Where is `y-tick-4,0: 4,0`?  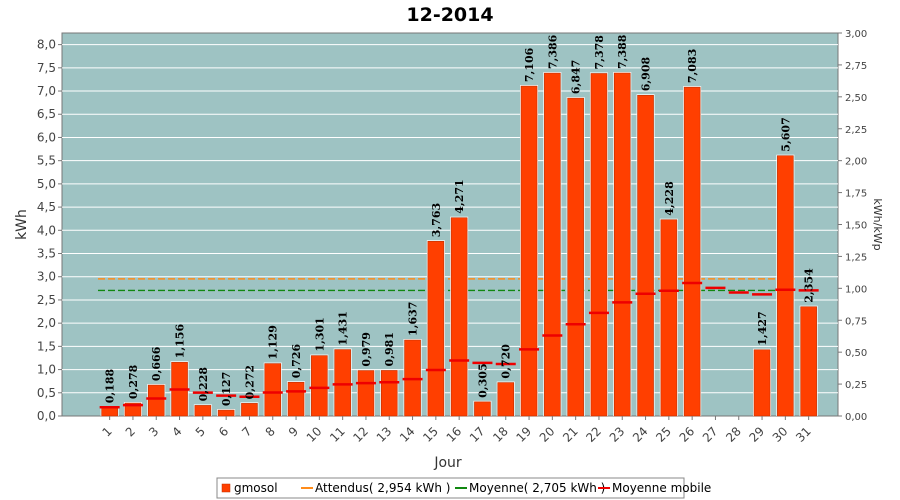 y-tick-4,0: 4,0 is located at coordinates (46, 230).